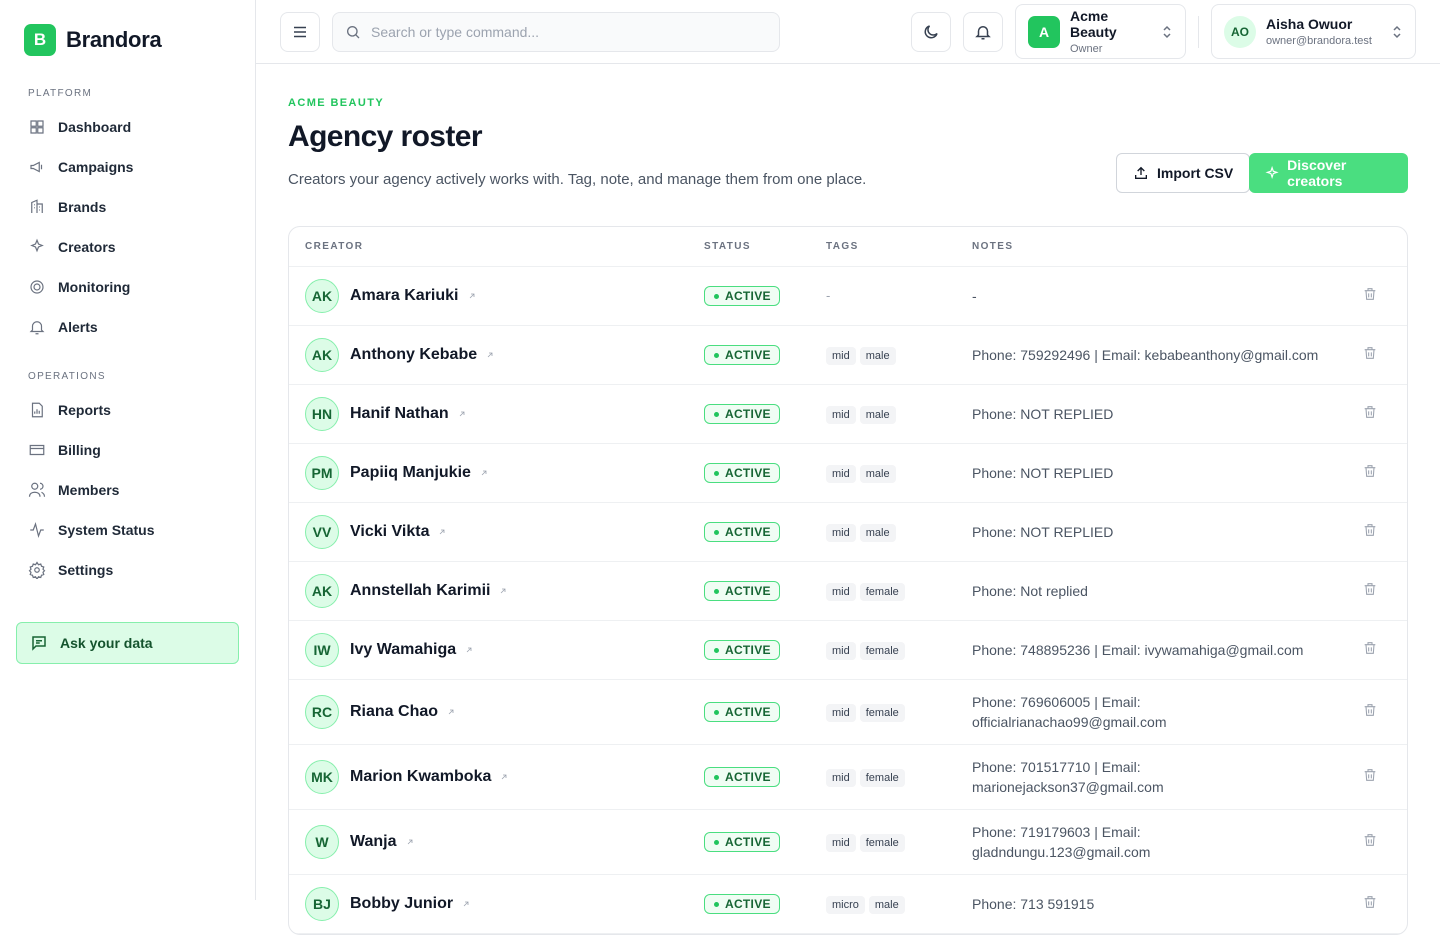  What do you see at coordinates (403, 649) in the screenshot?
I see `creator-name: Ivy Wamahiga` at bounding box center [403, 649].